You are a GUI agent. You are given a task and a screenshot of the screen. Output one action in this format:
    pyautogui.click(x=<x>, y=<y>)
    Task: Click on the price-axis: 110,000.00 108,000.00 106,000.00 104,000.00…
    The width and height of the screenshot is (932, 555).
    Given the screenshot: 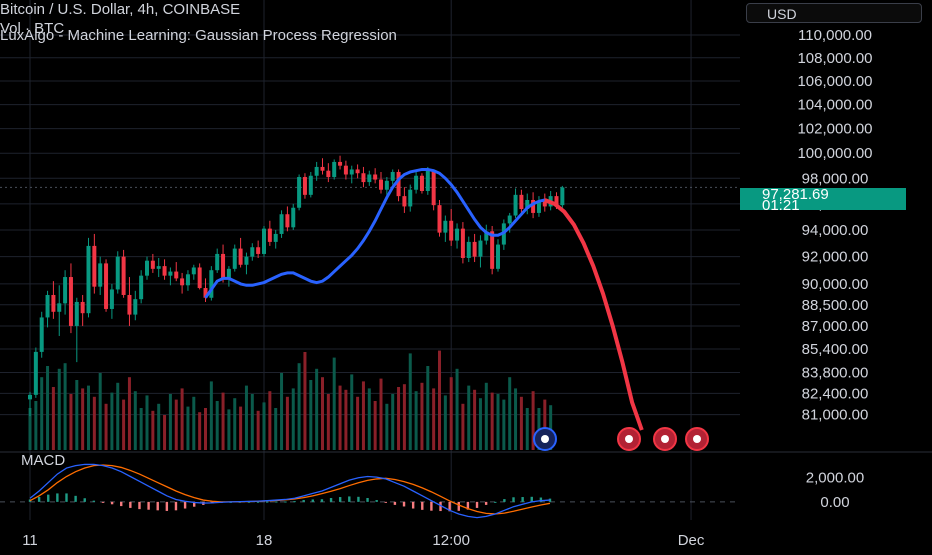 What is the action you would take?
    pyautogui.click(x=834, y=269)
    